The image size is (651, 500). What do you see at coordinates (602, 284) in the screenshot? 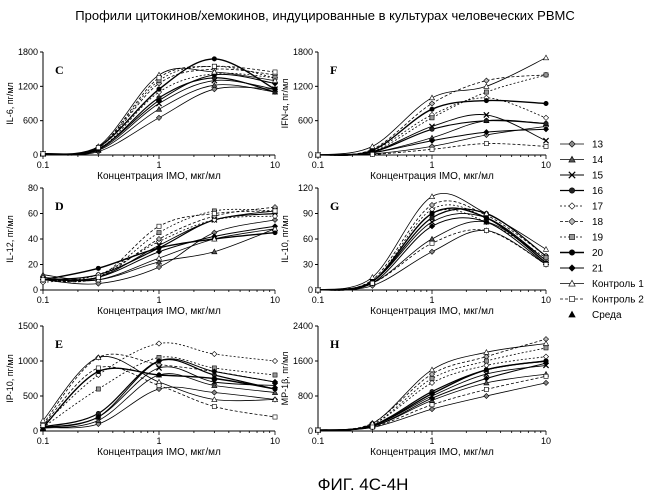
I see `legend-item-control-1: Контроль 1` at bounding box center [602, 284].